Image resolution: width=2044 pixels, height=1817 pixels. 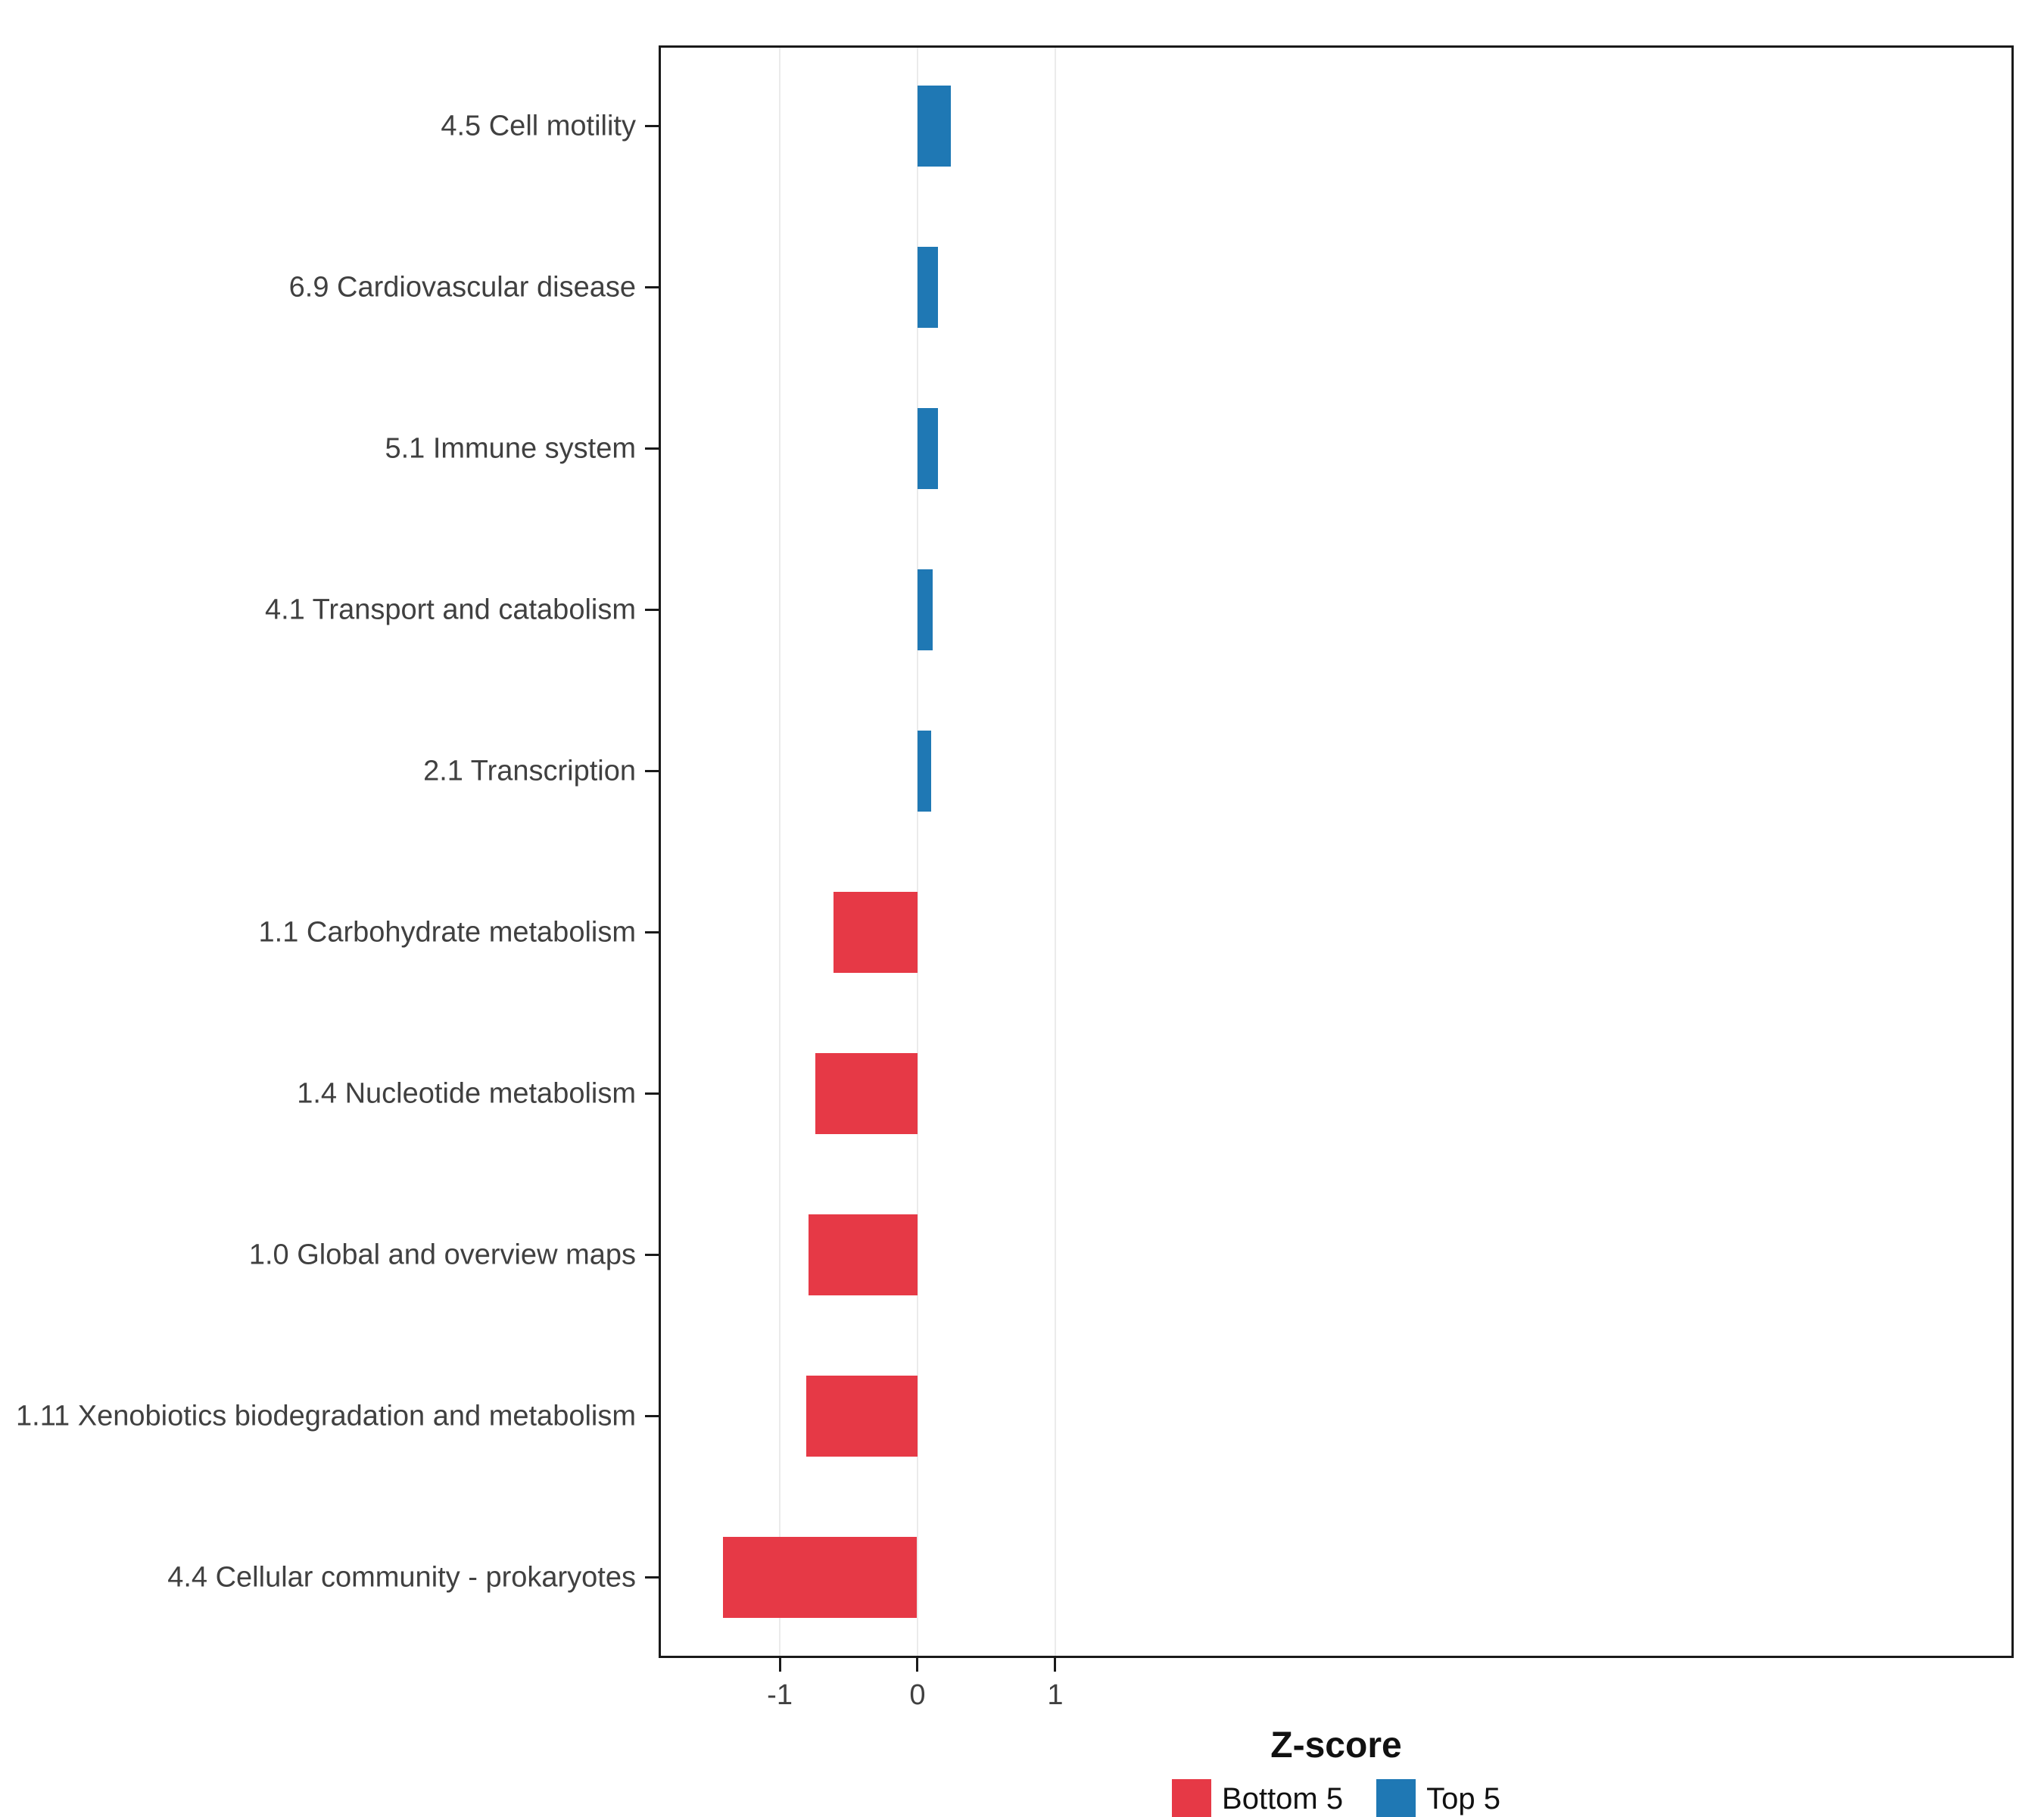 I want to click on x-tick-label: 0, so click(x=917, y=1695).